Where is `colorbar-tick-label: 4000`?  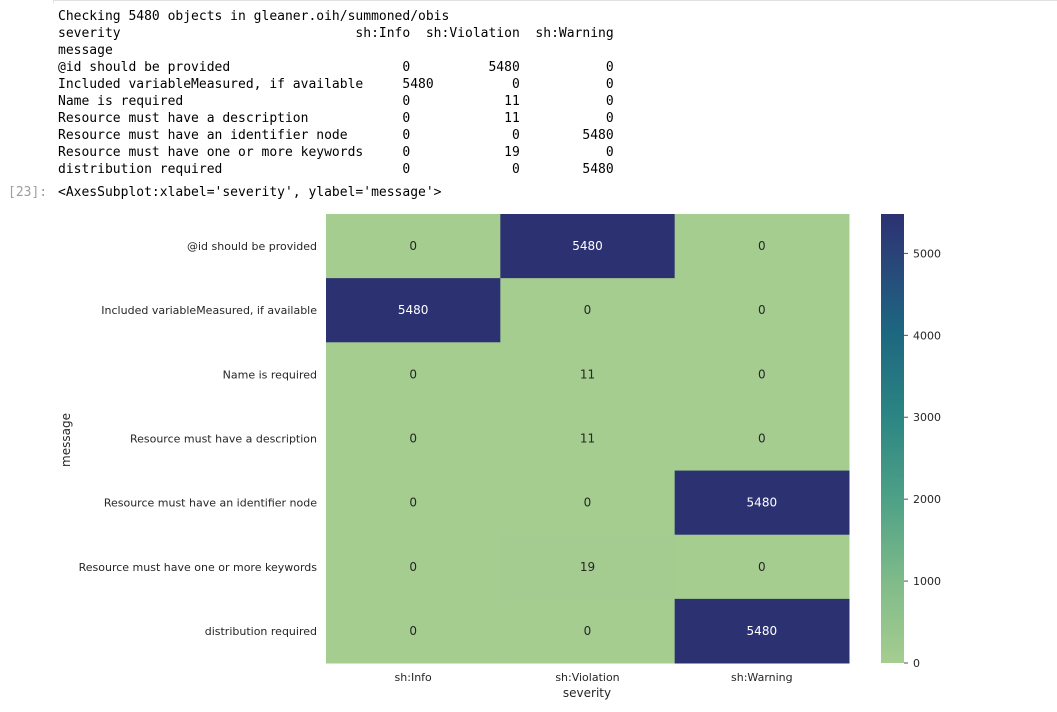 colorbar-tick-label: 4000 is located at coordinates (927, 335).